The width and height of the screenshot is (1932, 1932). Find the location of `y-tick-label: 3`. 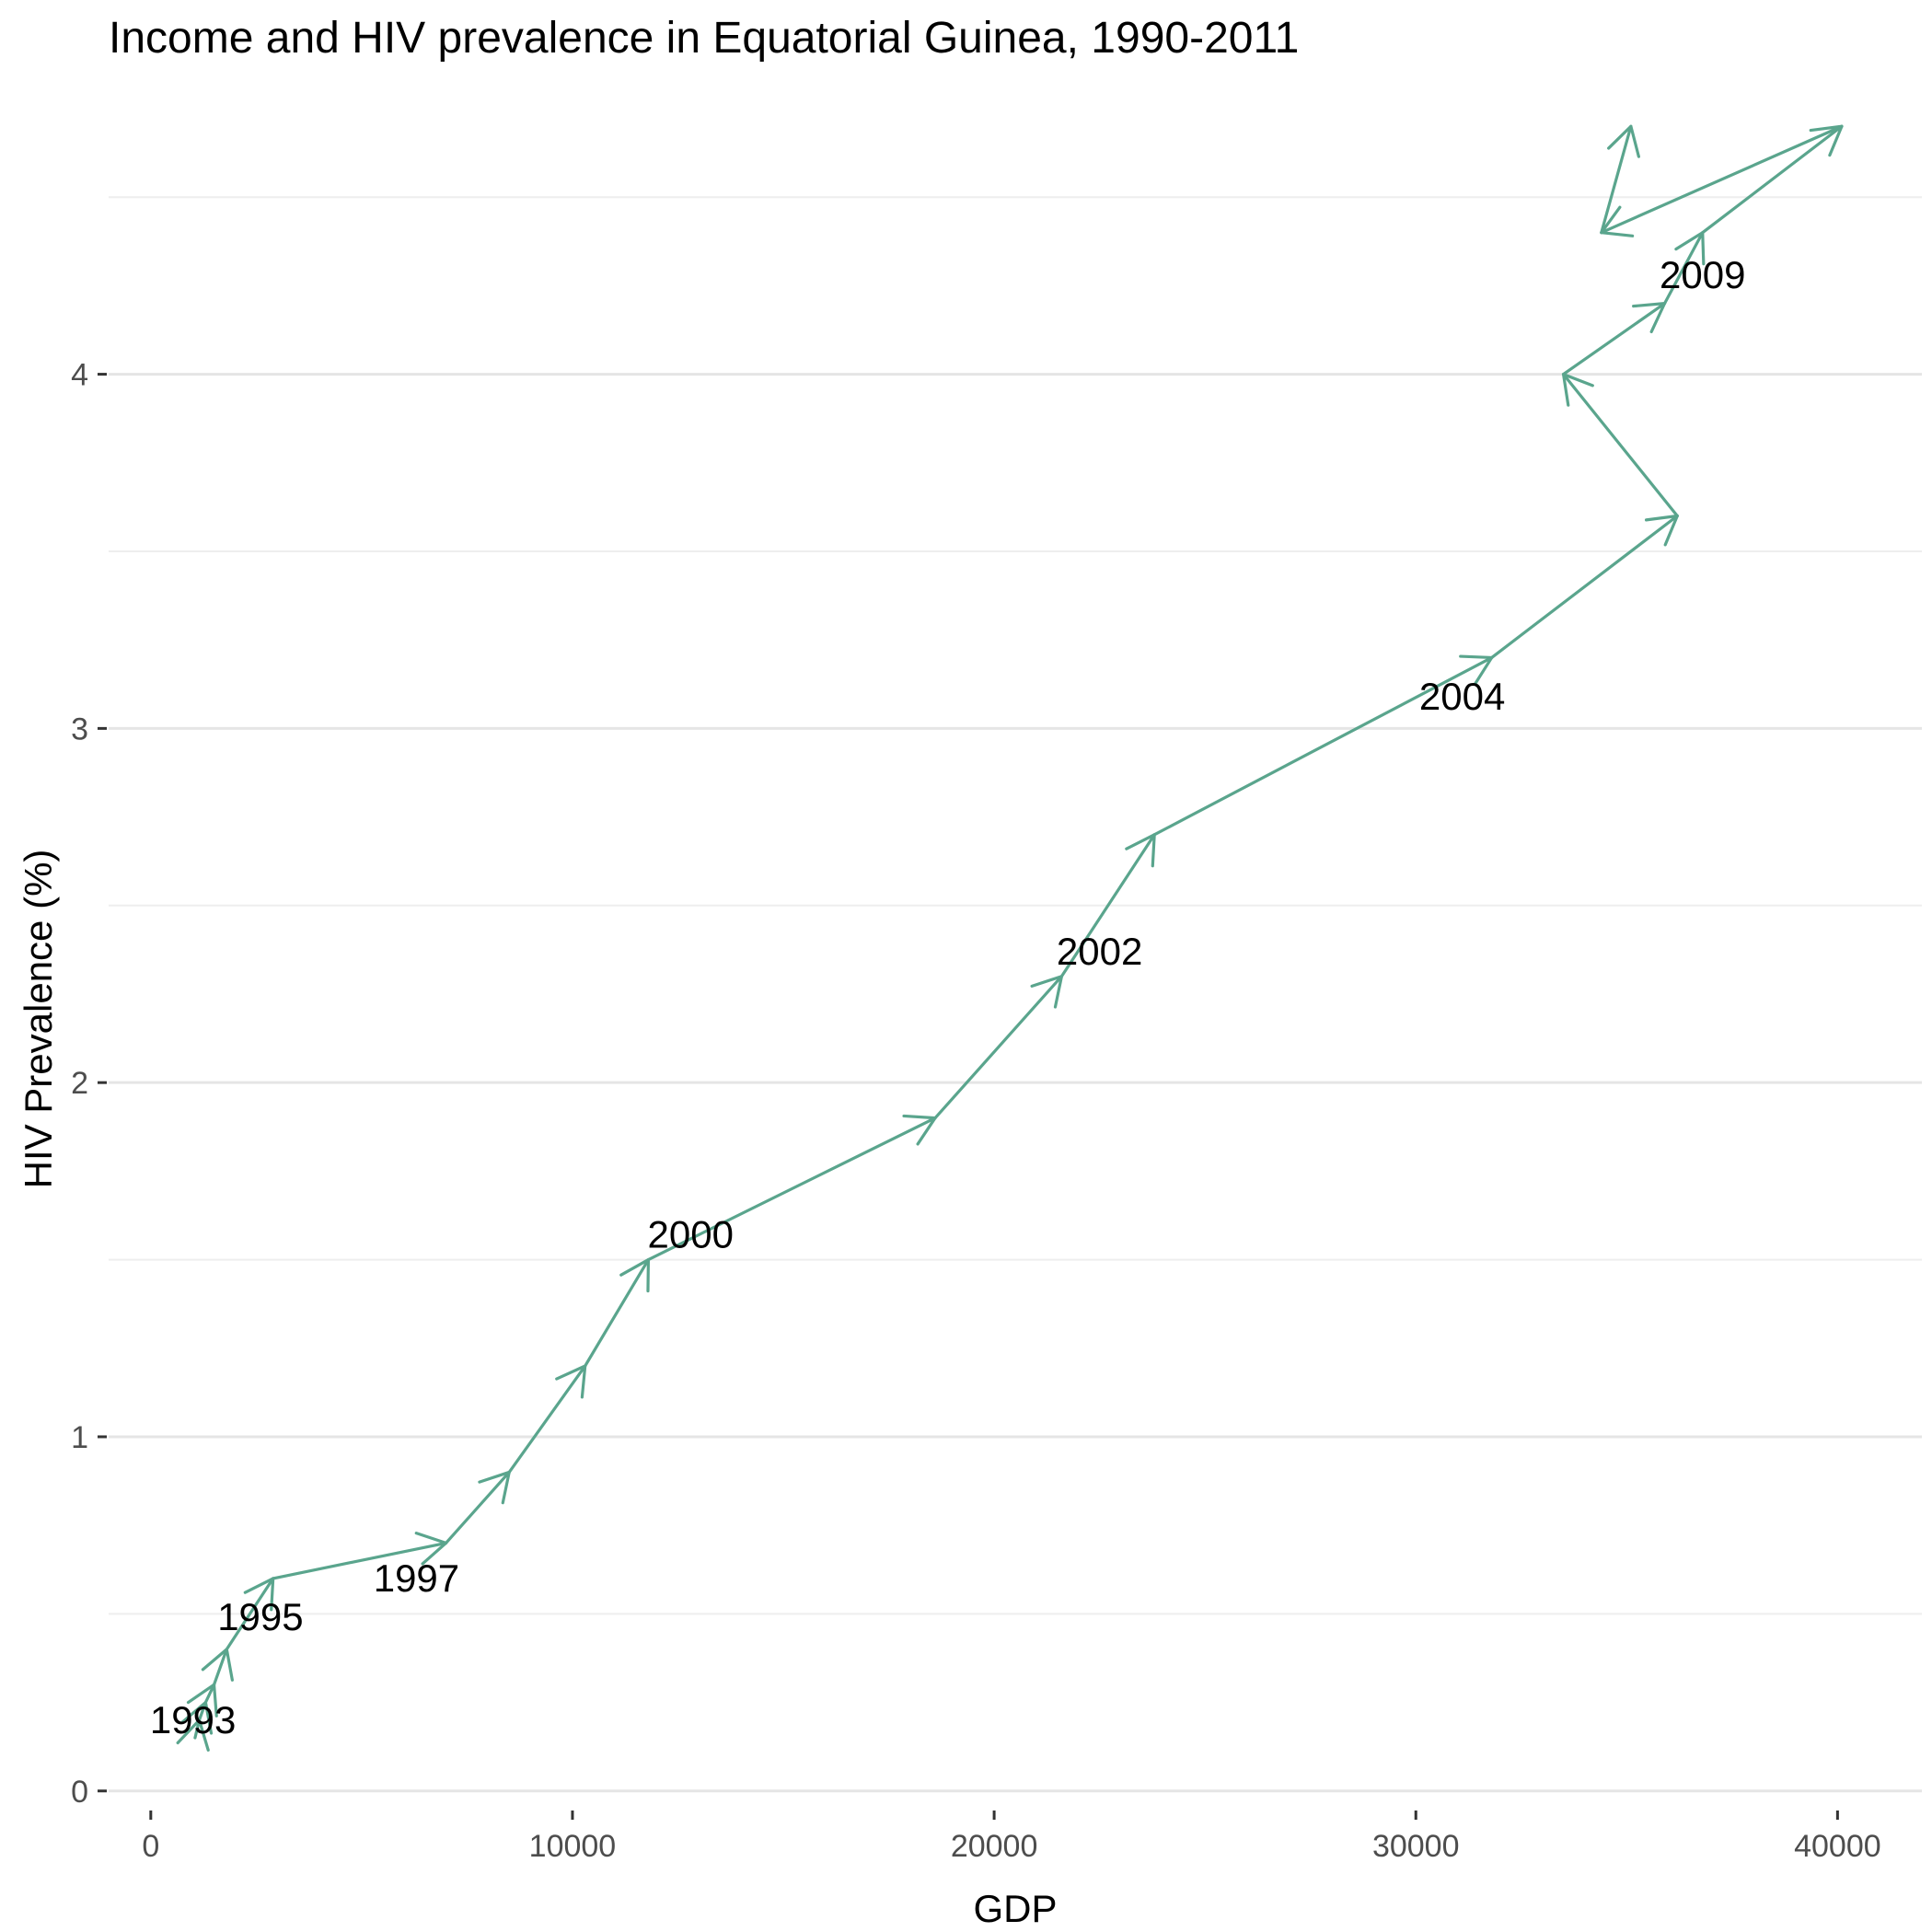

y-tick-label: 3 is located at coordinates (80, 729).